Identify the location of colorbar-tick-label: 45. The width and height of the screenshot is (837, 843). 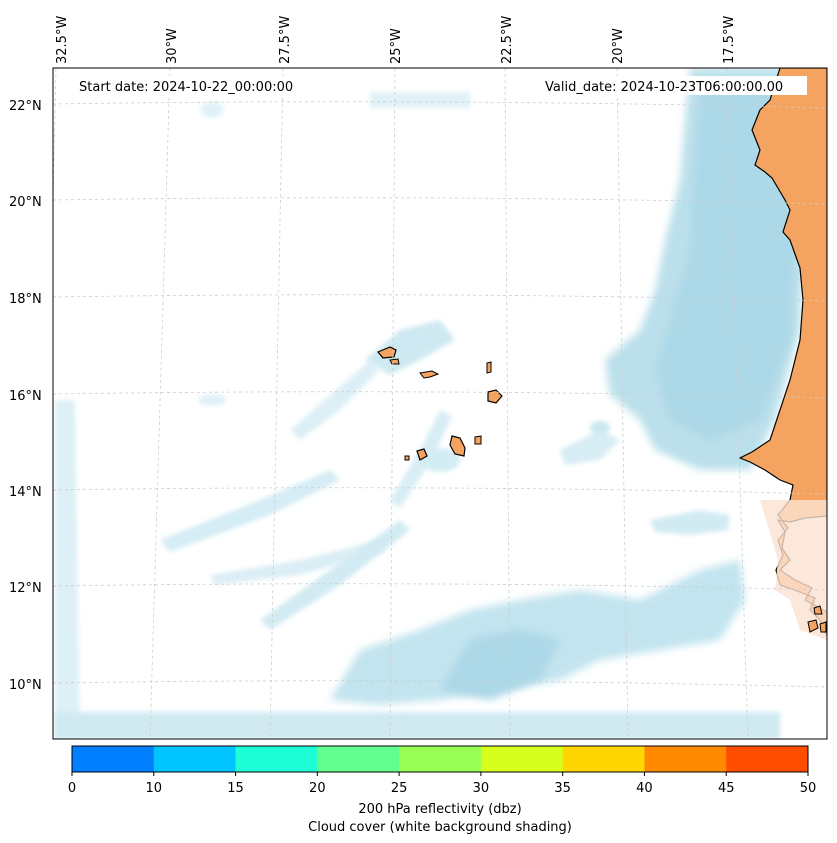
(726, 788).